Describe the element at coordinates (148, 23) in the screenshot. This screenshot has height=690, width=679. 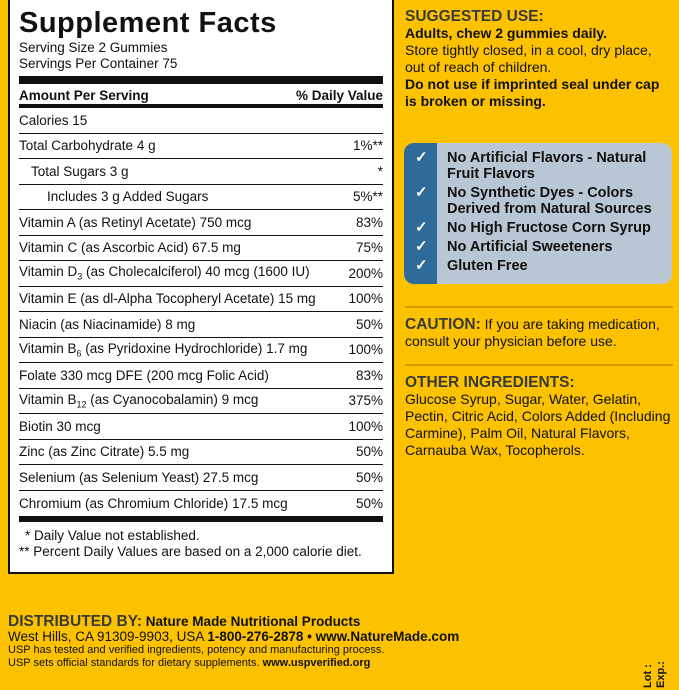
I see `facts-title: Supplement Facts` at that location.